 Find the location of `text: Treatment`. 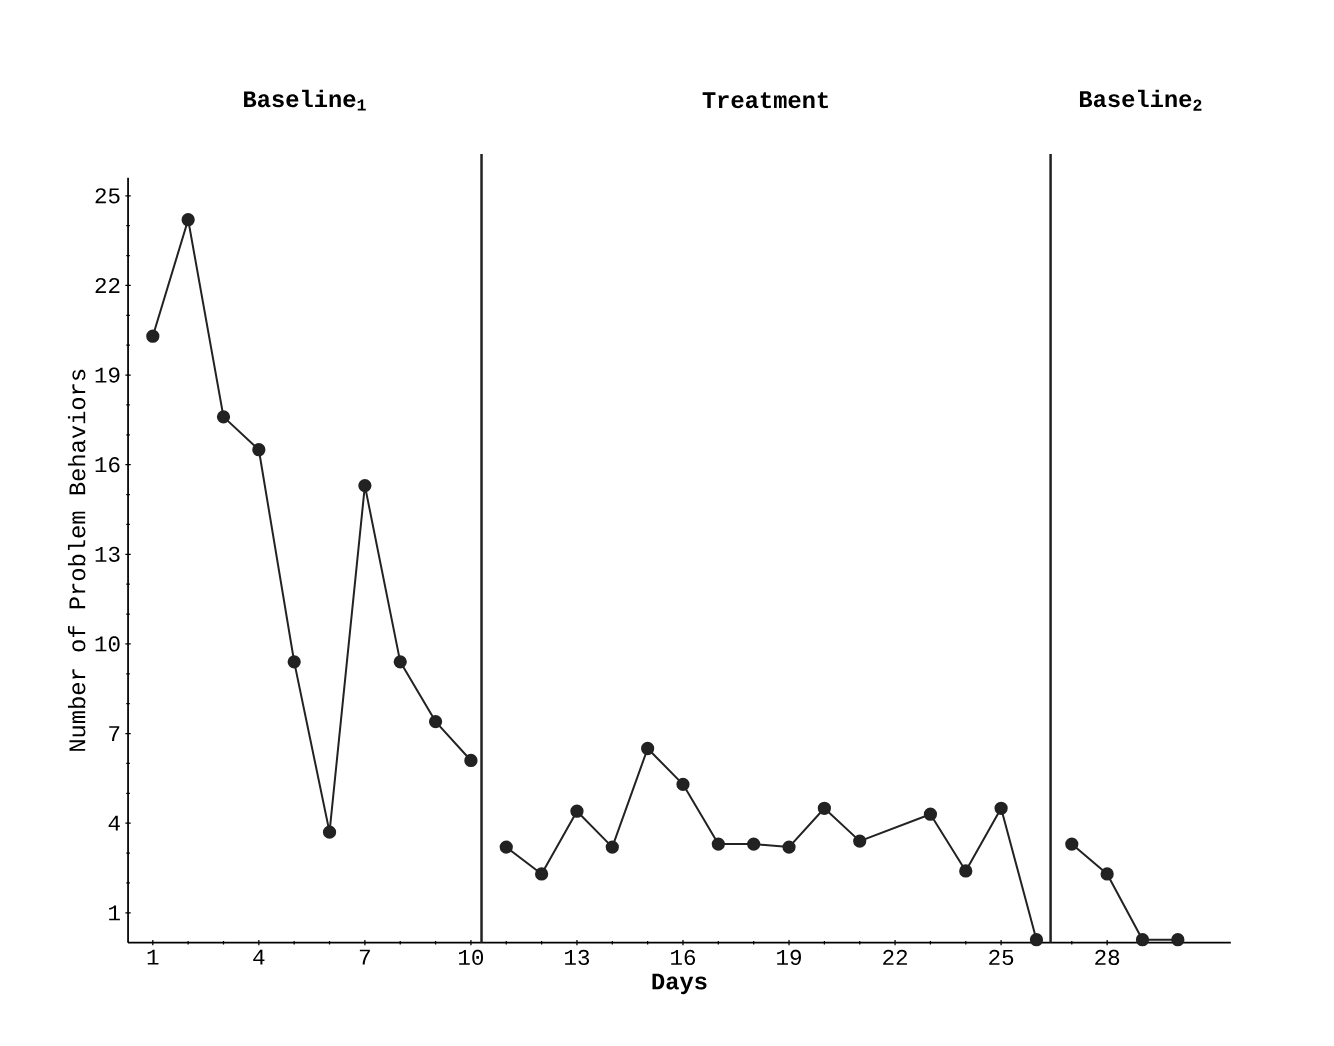

text: Treatment is located at coordinates (765, 100).